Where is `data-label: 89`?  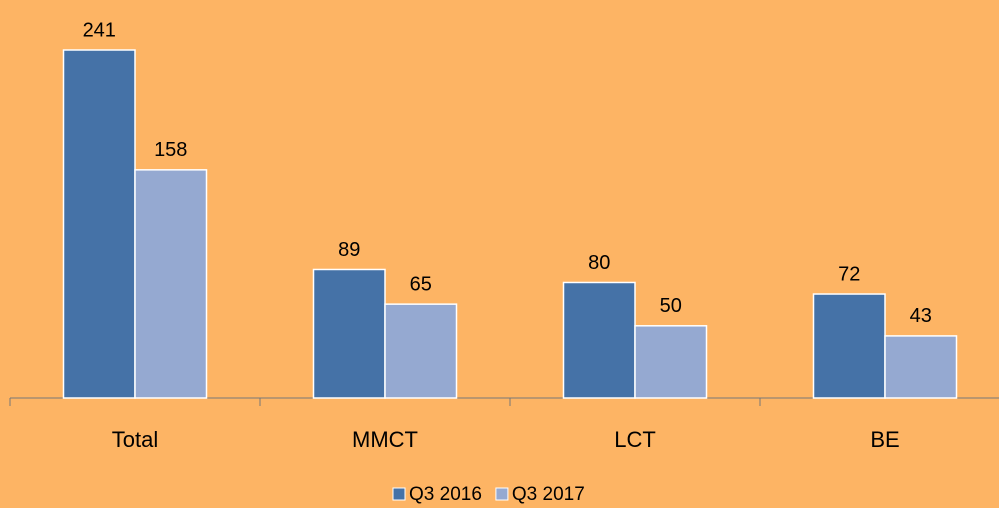
data-label: 89 is located at coordinates (349, 250).